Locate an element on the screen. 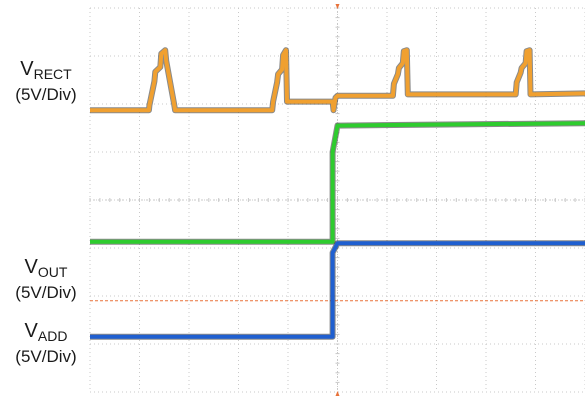 This screenshot has width=585, height=396. vout-label: VOUT (5V/Div) is located at coordinates (46, 279).